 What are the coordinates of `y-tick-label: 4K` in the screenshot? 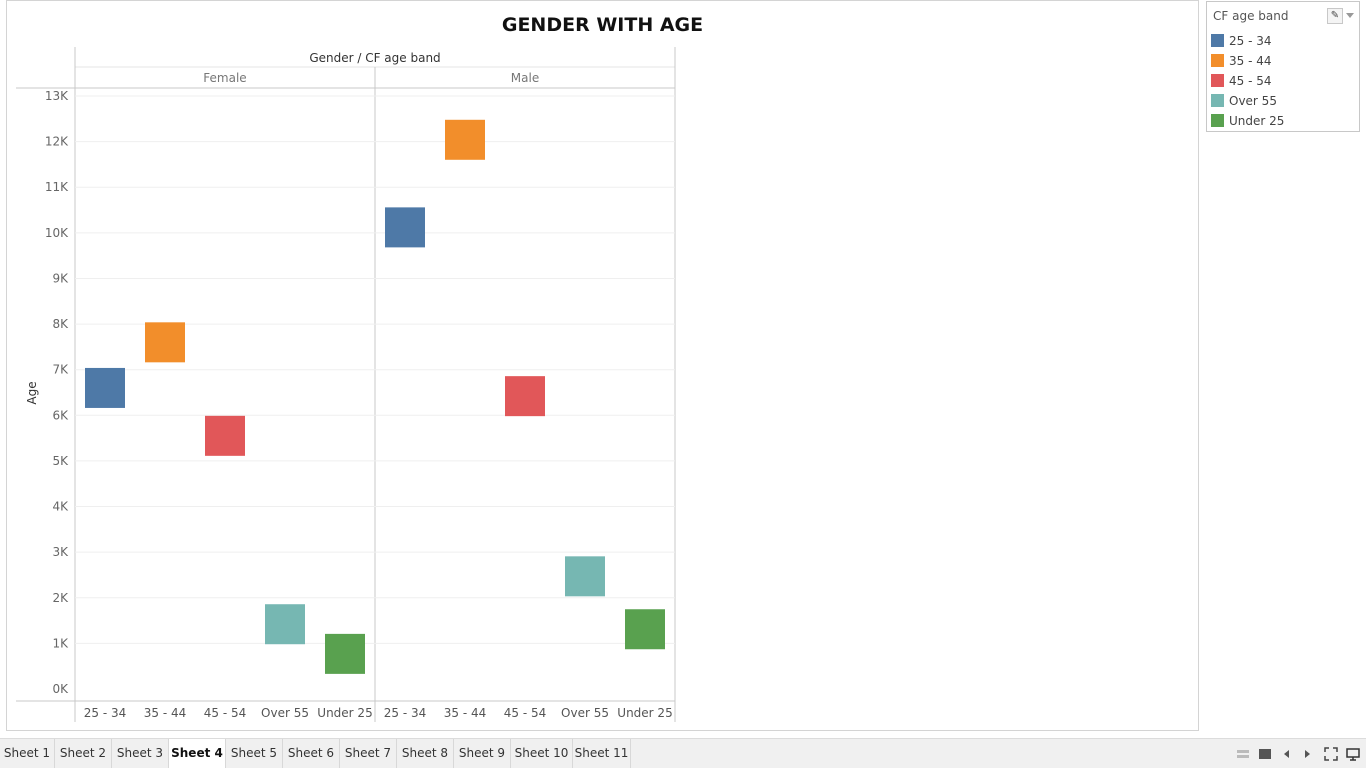 It's located at (60, 507).